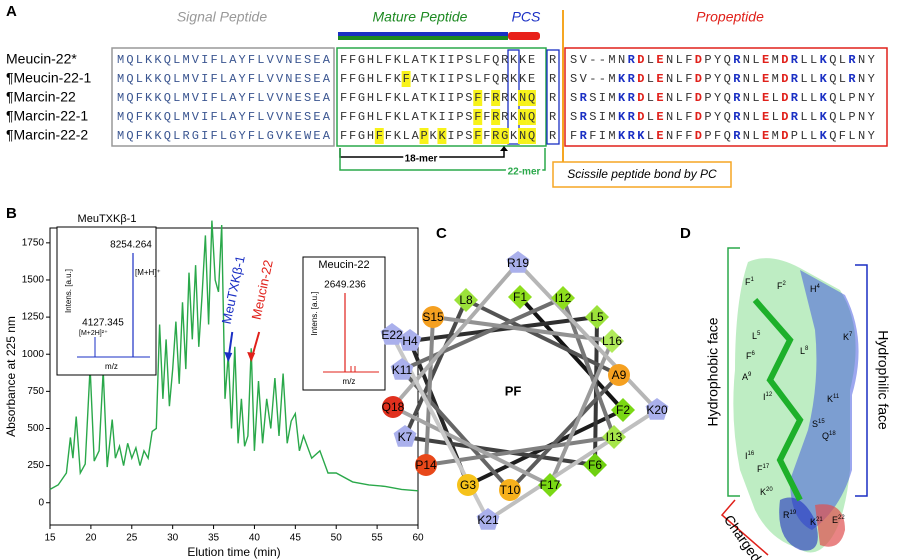 The height and width of the screenshot is (560, 897). Describe the element at coordinates (466, 300) in the screenshot. I see `residue-label: L8` at that location.